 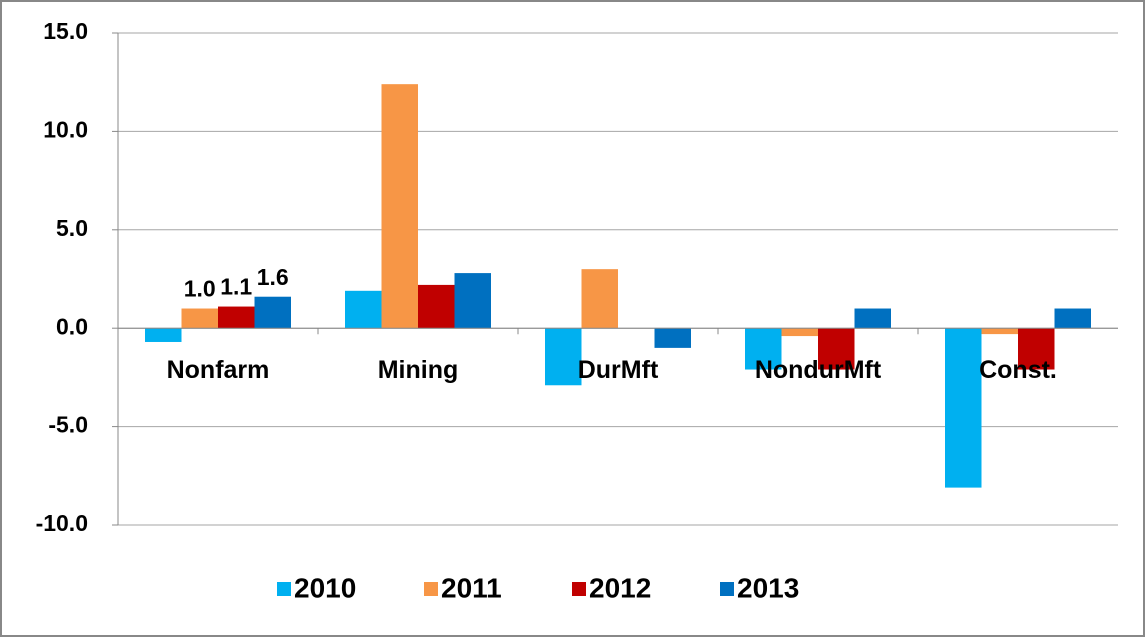 I want to click on y-tick-label: 10.0, so click(x=65, y=129).